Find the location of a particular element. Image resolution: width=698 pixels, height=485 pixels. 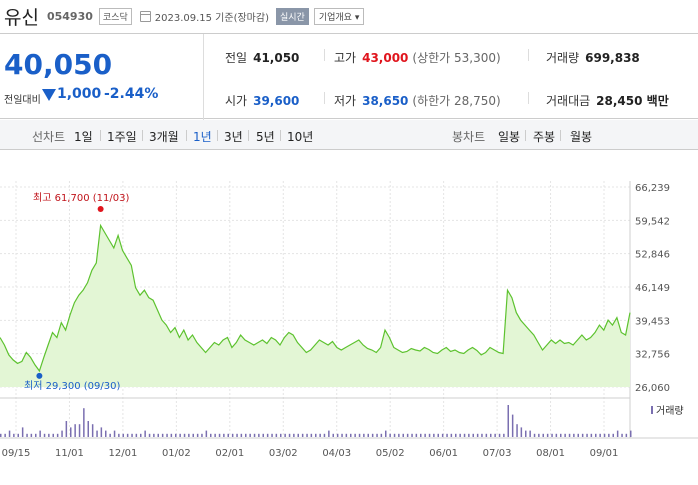

realtime-button: 실시간 is located at coordinates (292, 16).